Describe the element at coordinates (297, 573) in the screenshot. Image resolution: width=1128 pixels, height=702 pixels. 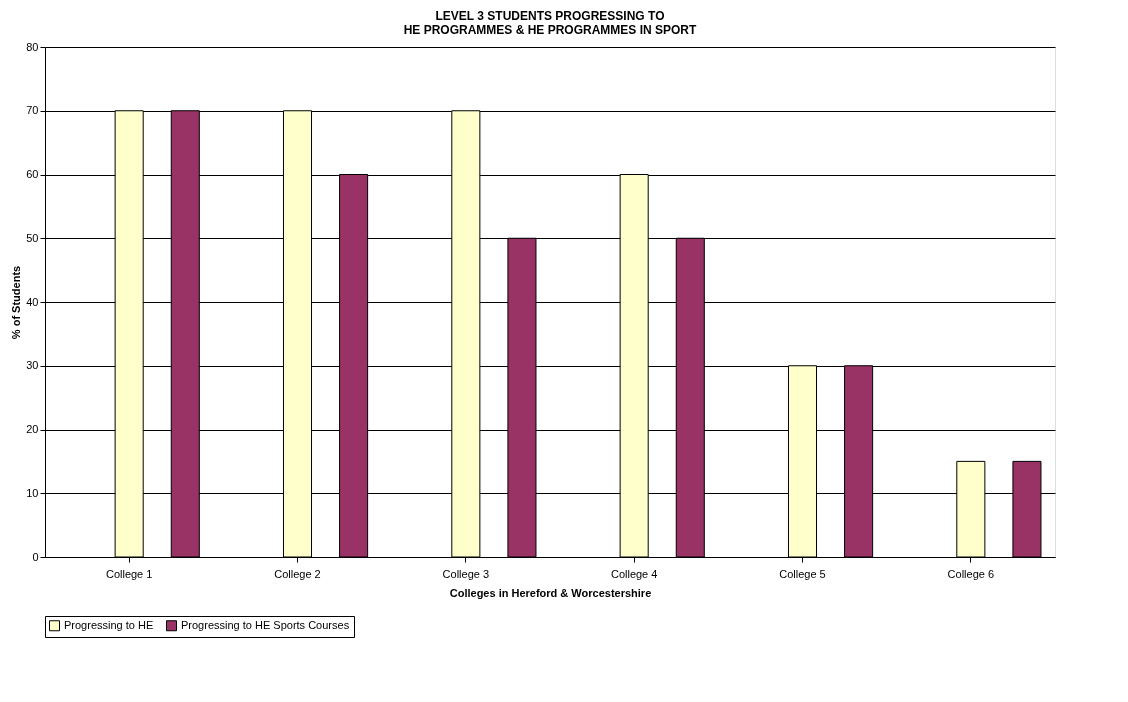
I see `x-tick-label: College 2` at that location.